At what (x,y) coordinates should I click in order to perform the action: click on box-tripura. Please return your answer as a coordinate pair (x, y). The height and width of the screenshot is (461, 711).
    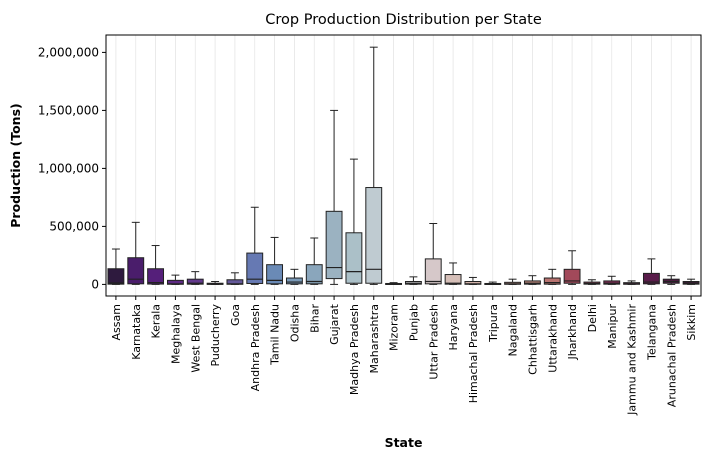
    Looking at the image, I should click on (493, 283).